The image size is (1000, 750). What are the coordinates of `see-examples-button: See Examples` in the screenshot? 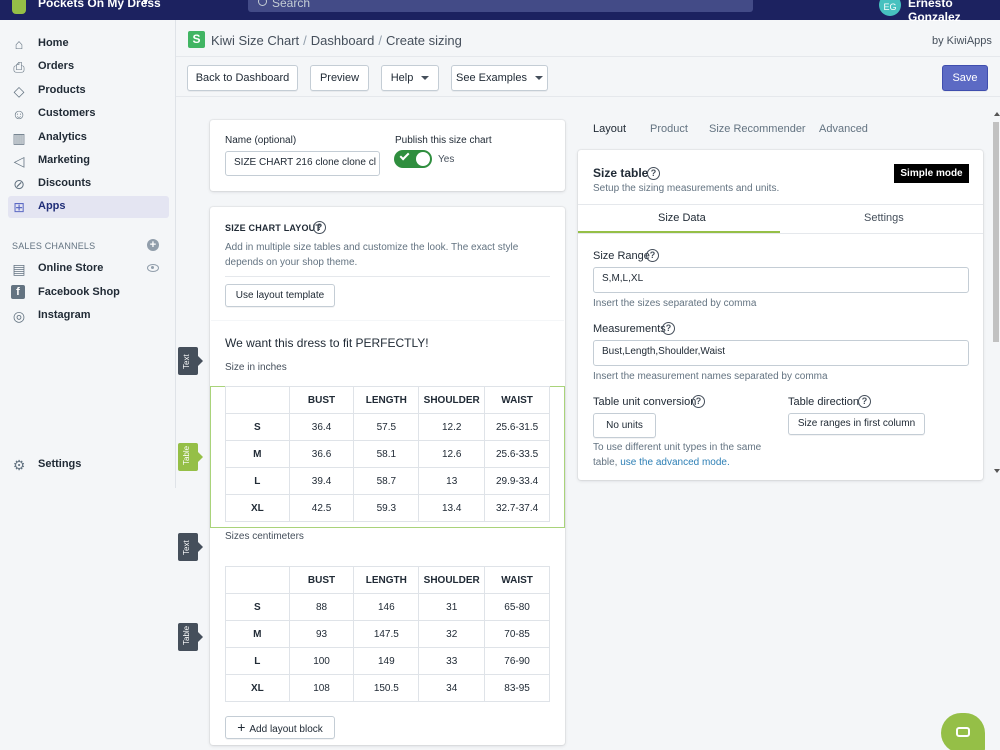 It's located at (499, 78).